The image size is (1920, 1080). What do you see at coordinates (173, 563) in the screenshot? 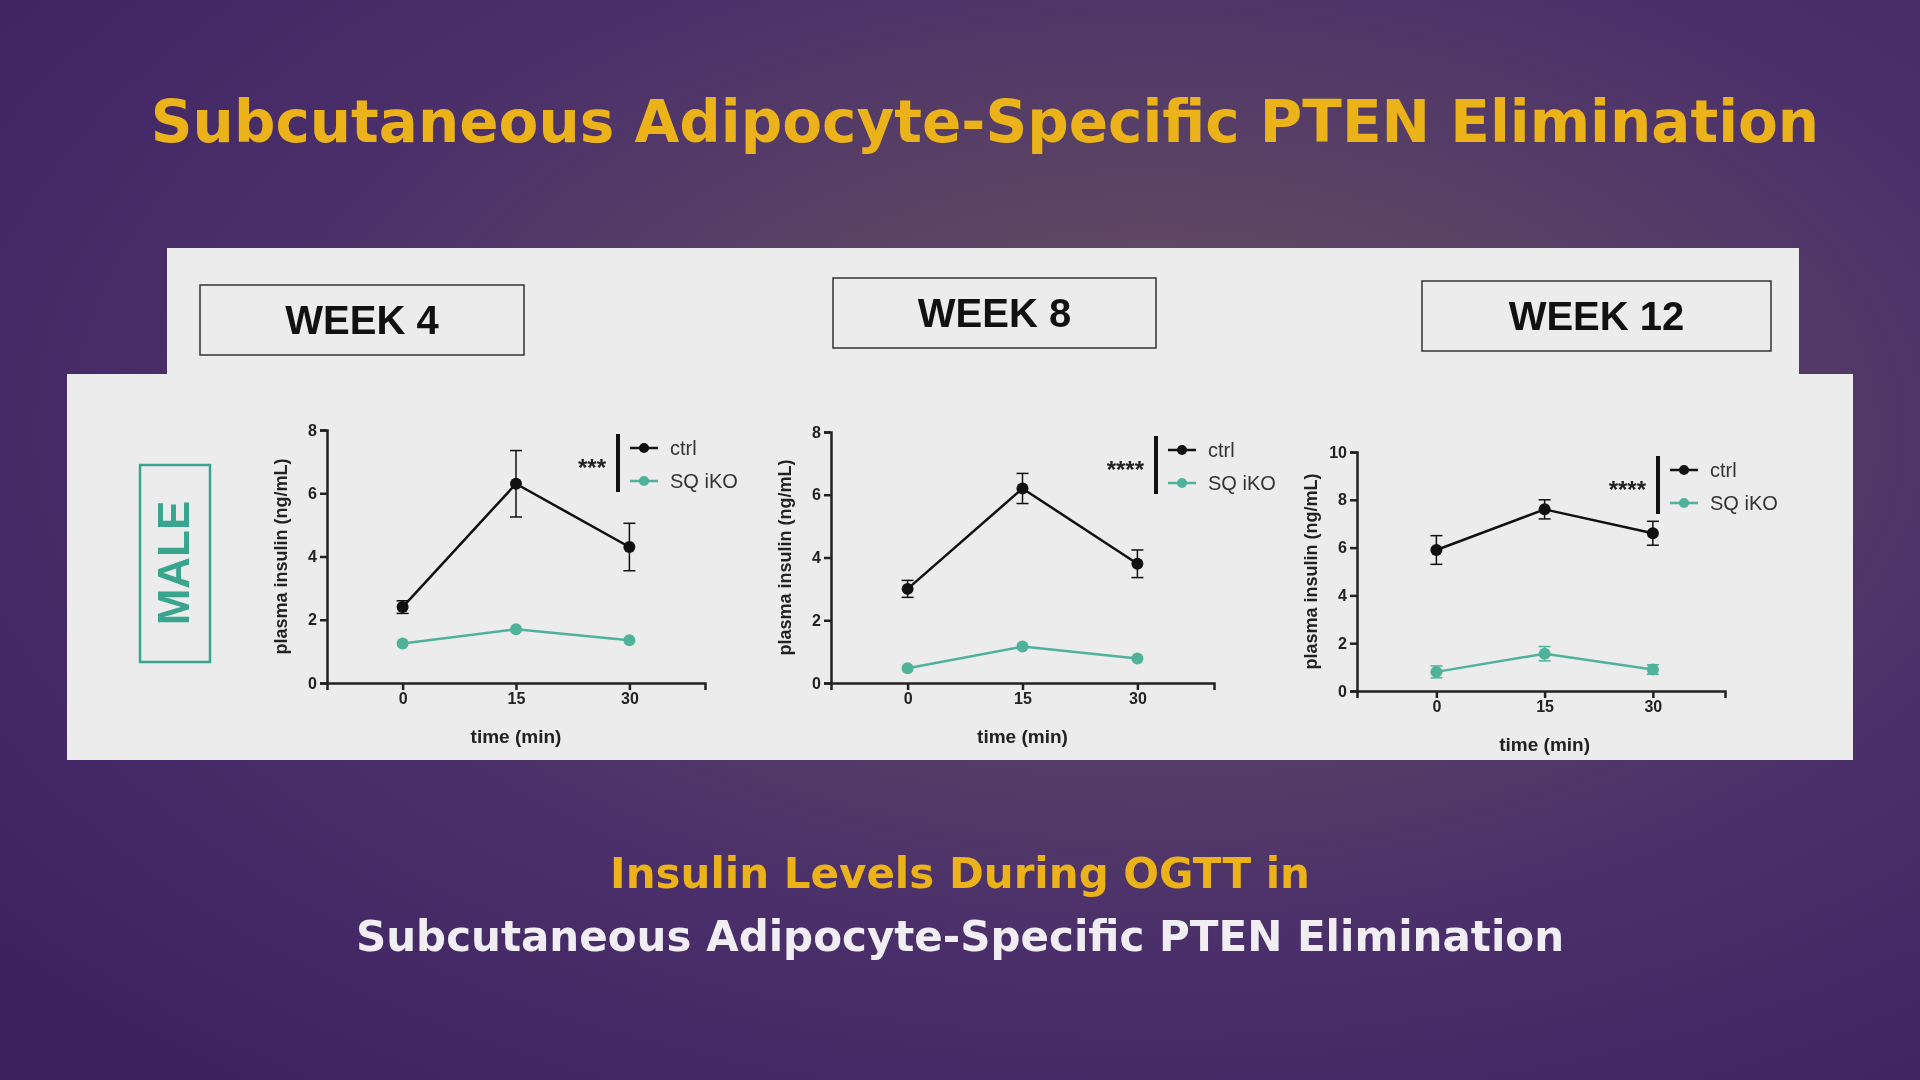
I see `text: MALE` at bounding box center [173, 563].